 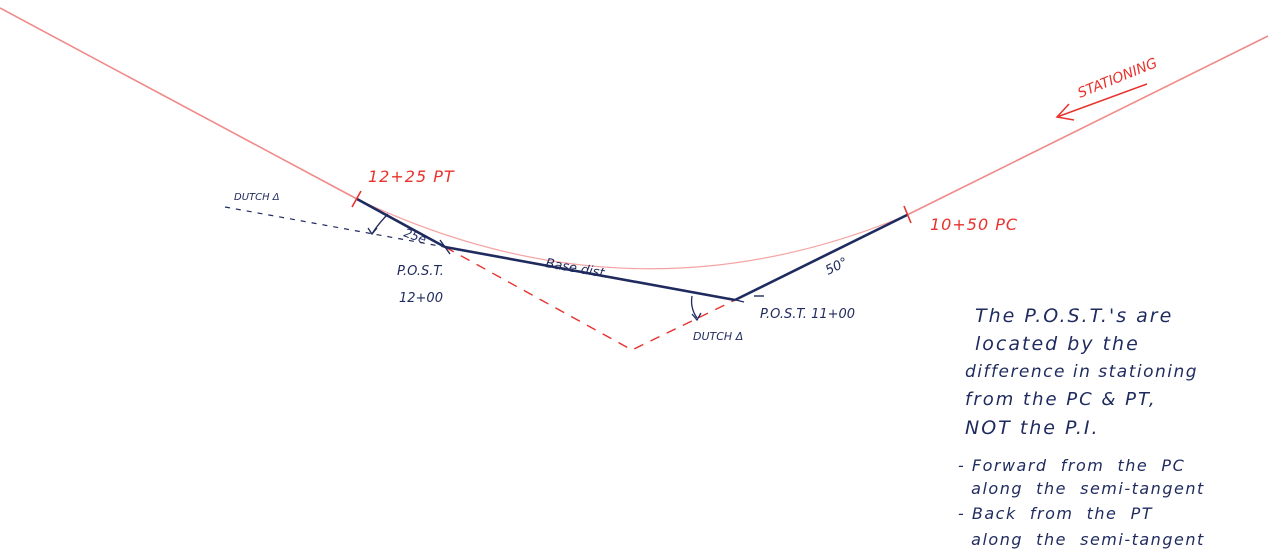 What do you see at coordinates (356, 199) in the screenshot?
I see `pt-tick` at bounding box center [356, 199].